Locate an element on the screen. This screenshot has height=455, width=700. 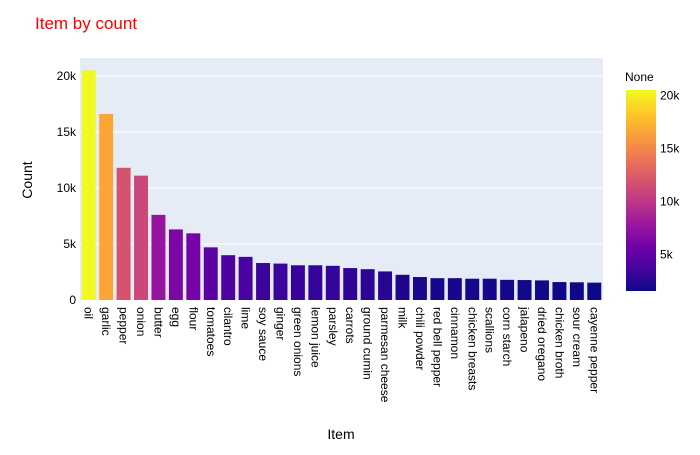
x-tick-label: chili powder is located at coordinates (420, 338).